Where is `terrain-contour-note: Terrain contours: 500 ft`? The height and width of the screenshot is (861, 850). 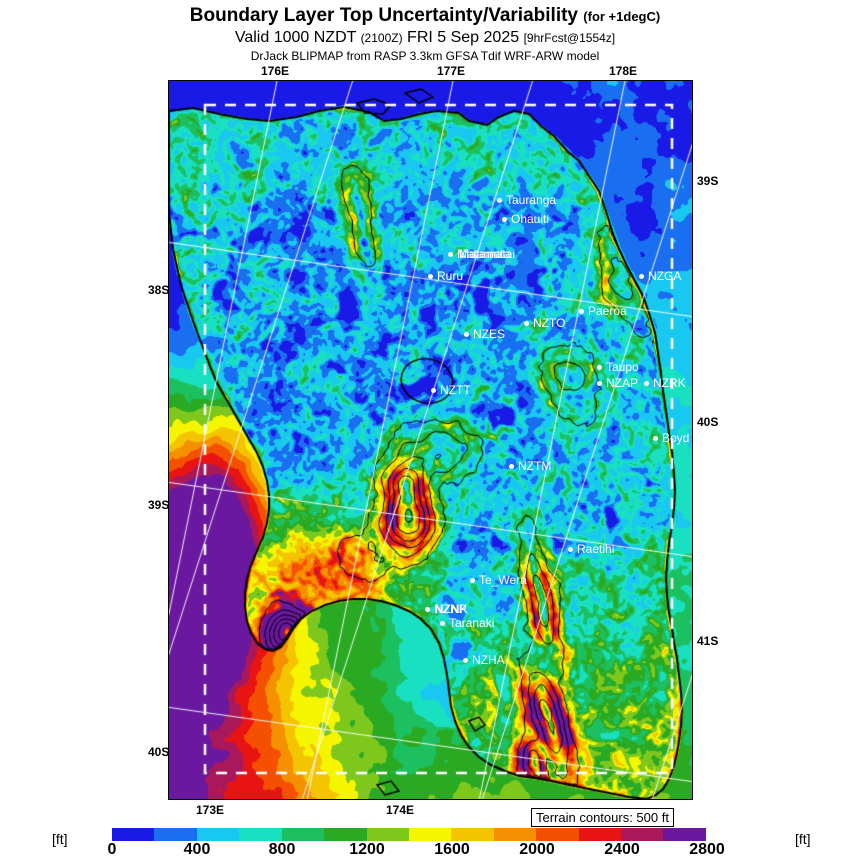
terrain-contour-note: Terrain contours: 500 ft is located at coordinates (602, 817).